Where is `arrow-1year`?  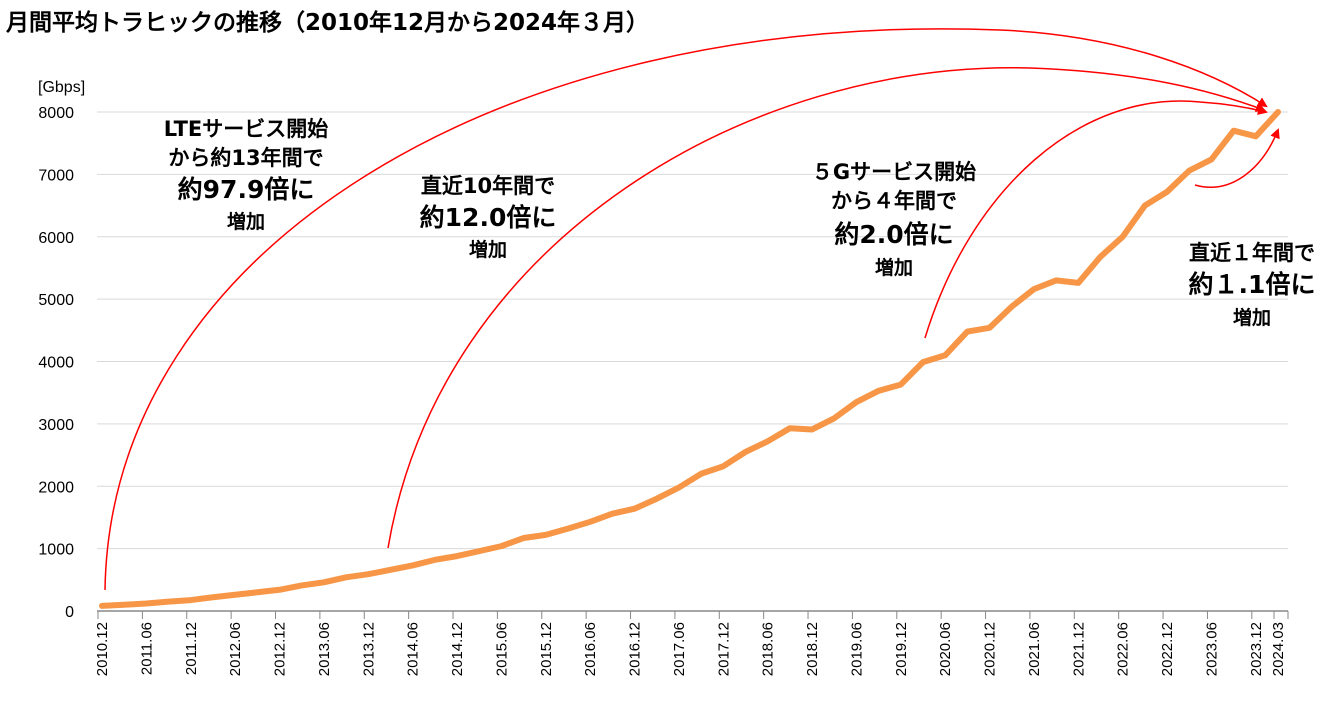 arrow-1year is located at coordinates (1237, 158).